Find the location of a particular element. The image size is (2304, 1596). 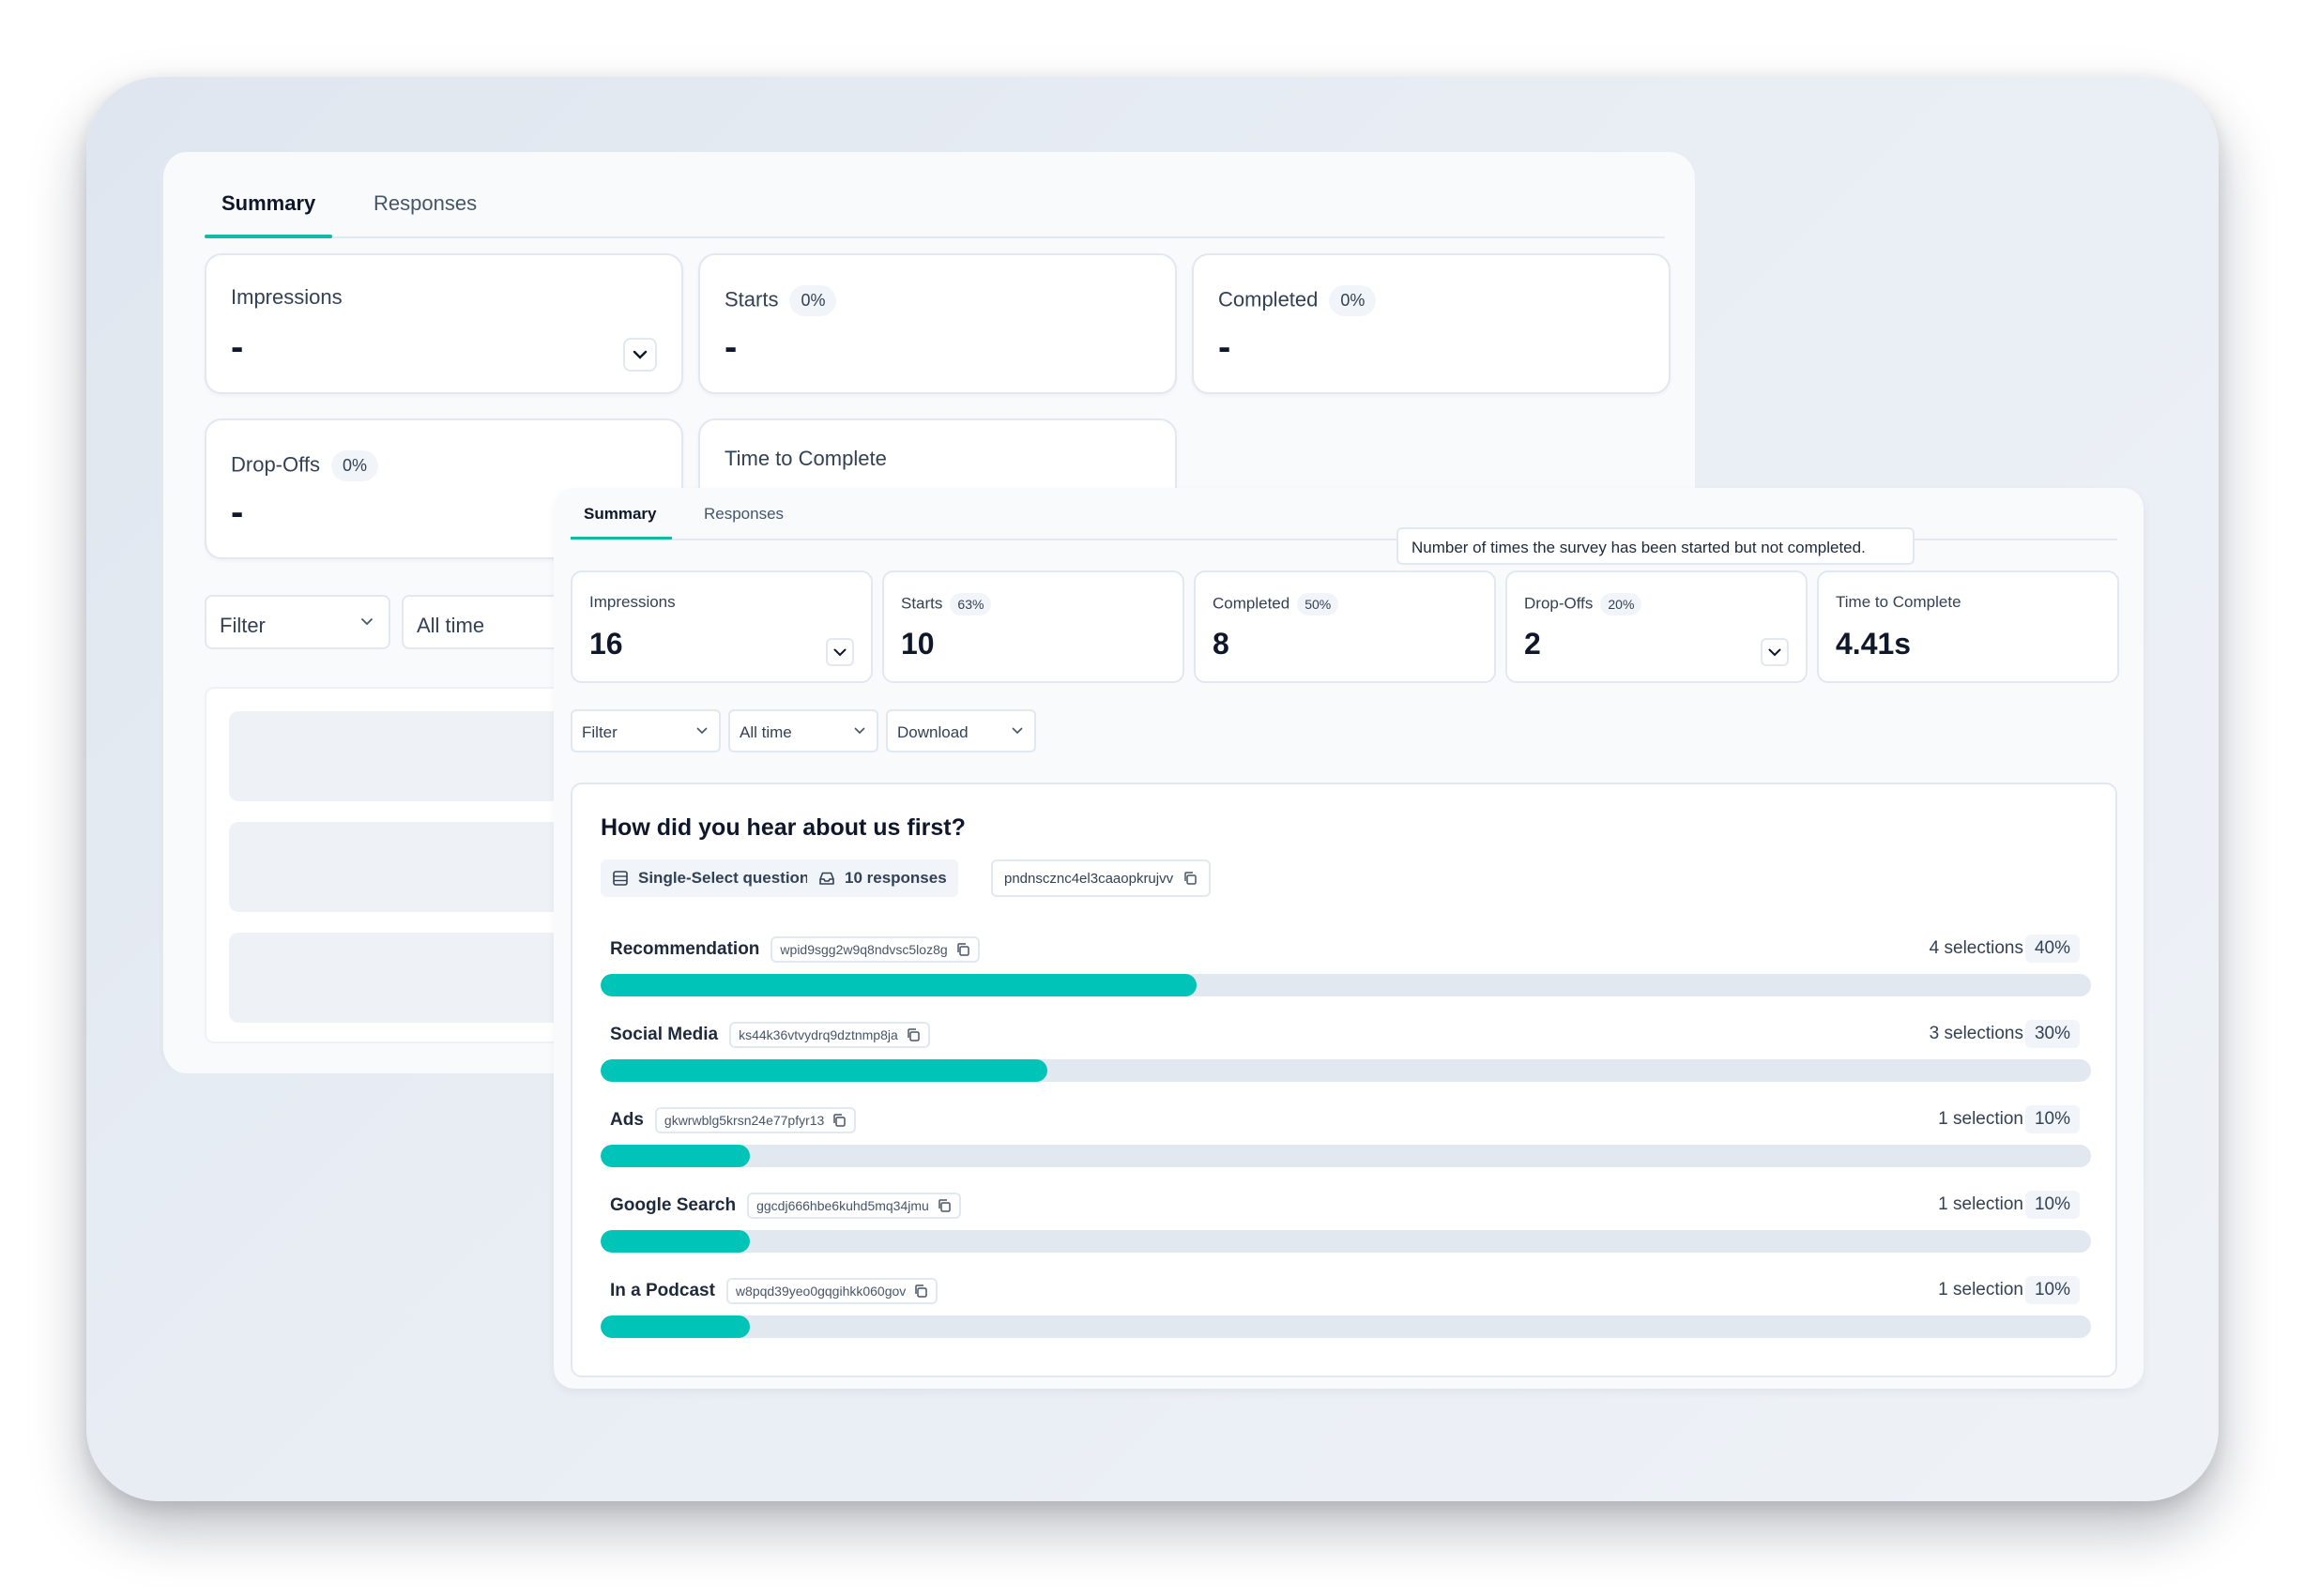

completed-card: Completed 50% 8 is located at coordinates (1345, 626).